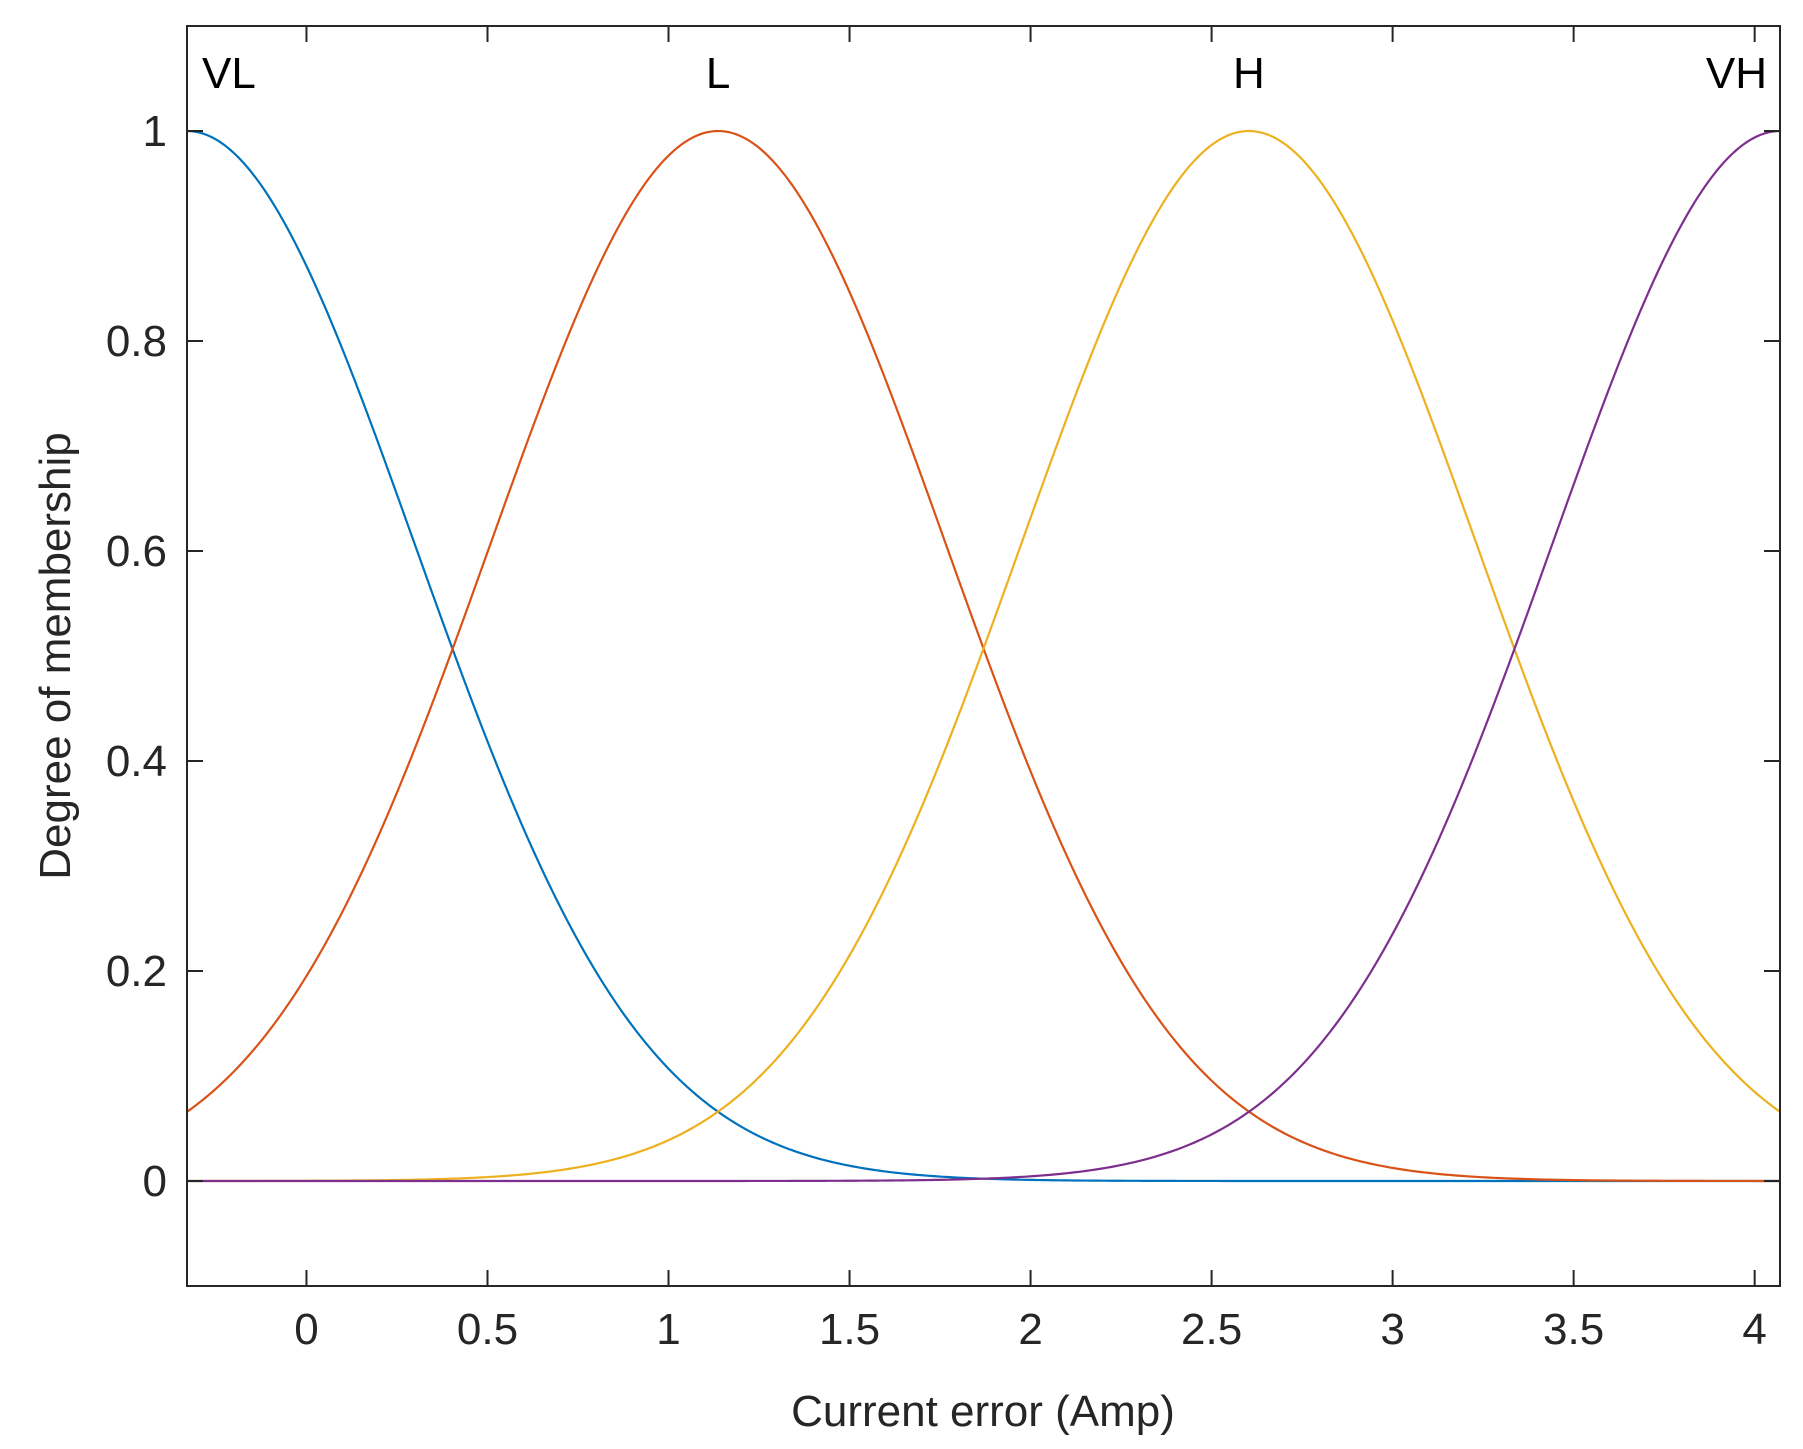  I want to click on membership-label-layer: VL L H VH, so click(984, 73).